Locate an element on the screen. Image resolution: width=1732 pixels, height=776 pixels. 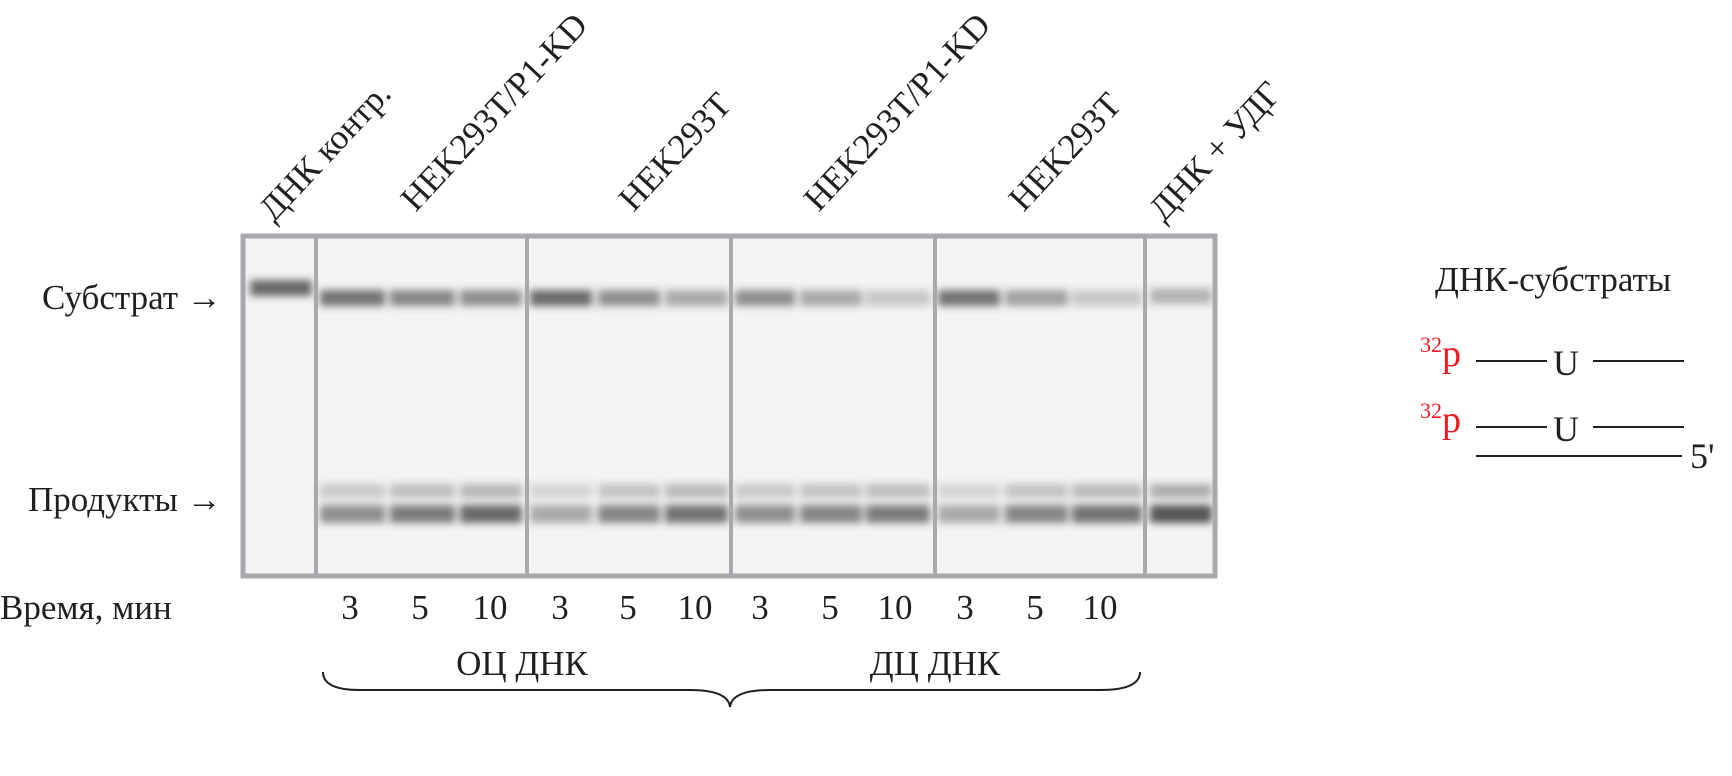
legend-title: ДНК-субстраты is located at coordinates (1553, 279).